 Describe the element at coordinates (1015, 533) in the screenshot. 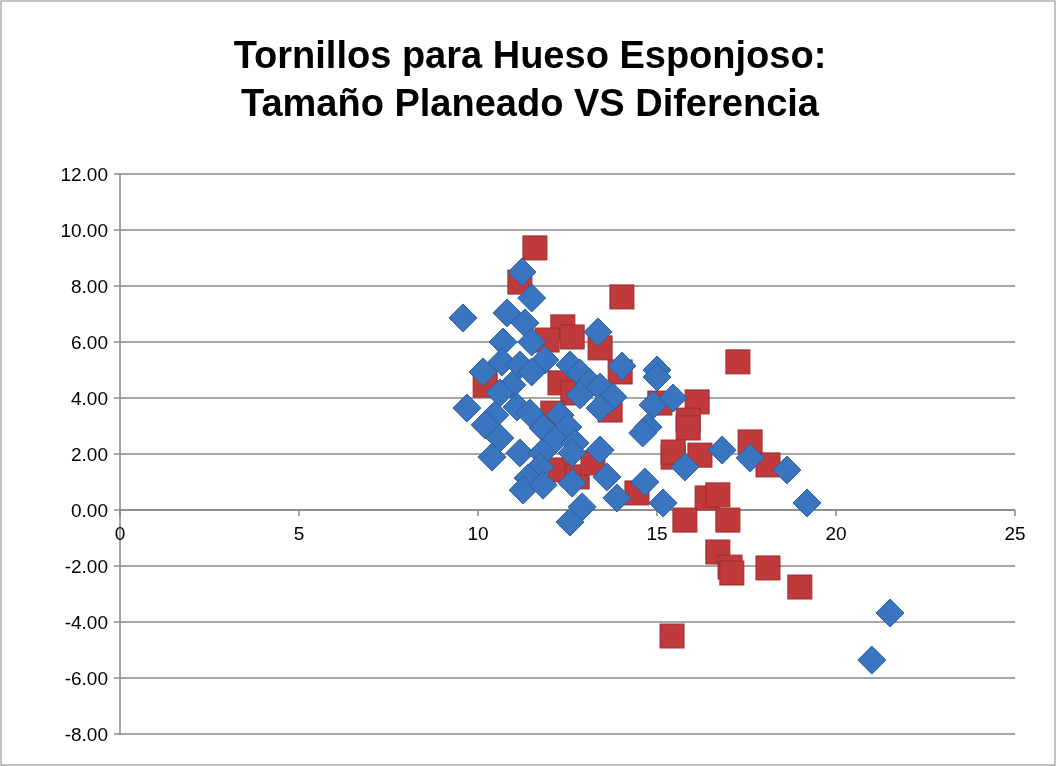

I see `x-tick-label: 25` at that location.